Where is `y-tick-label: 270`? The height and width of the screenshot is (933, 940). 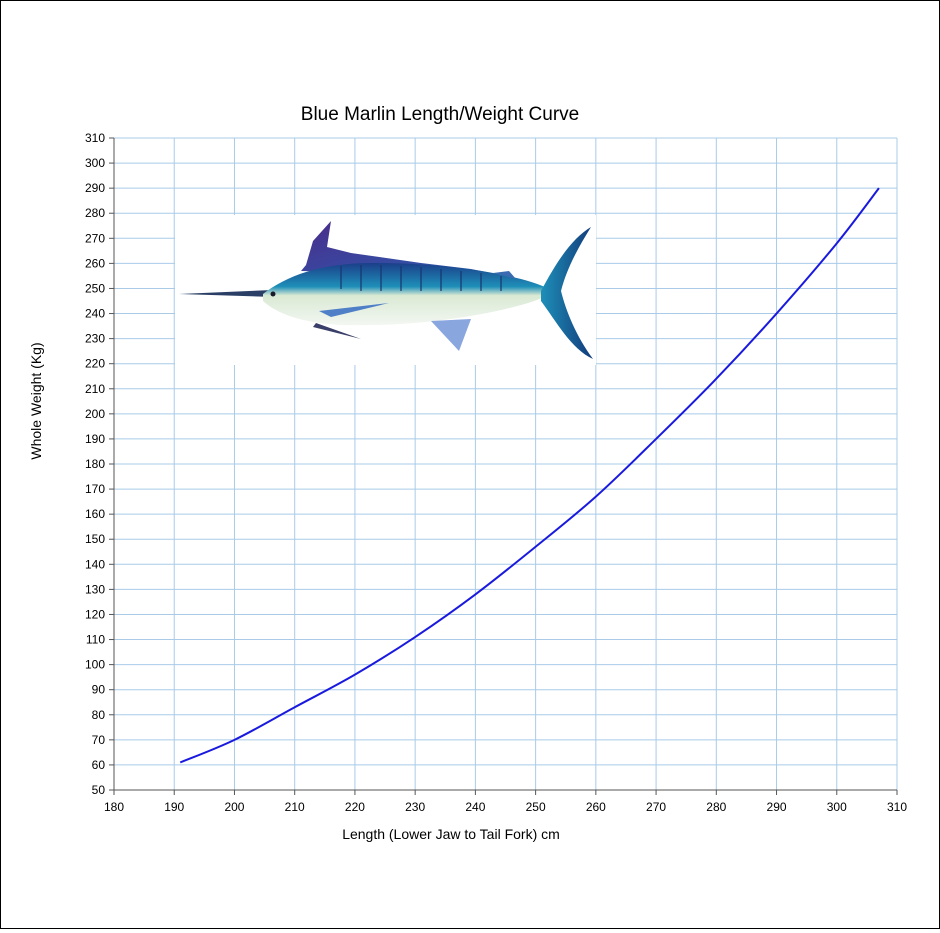
y-tick-label: 270 is located at coordinates (95, 238).